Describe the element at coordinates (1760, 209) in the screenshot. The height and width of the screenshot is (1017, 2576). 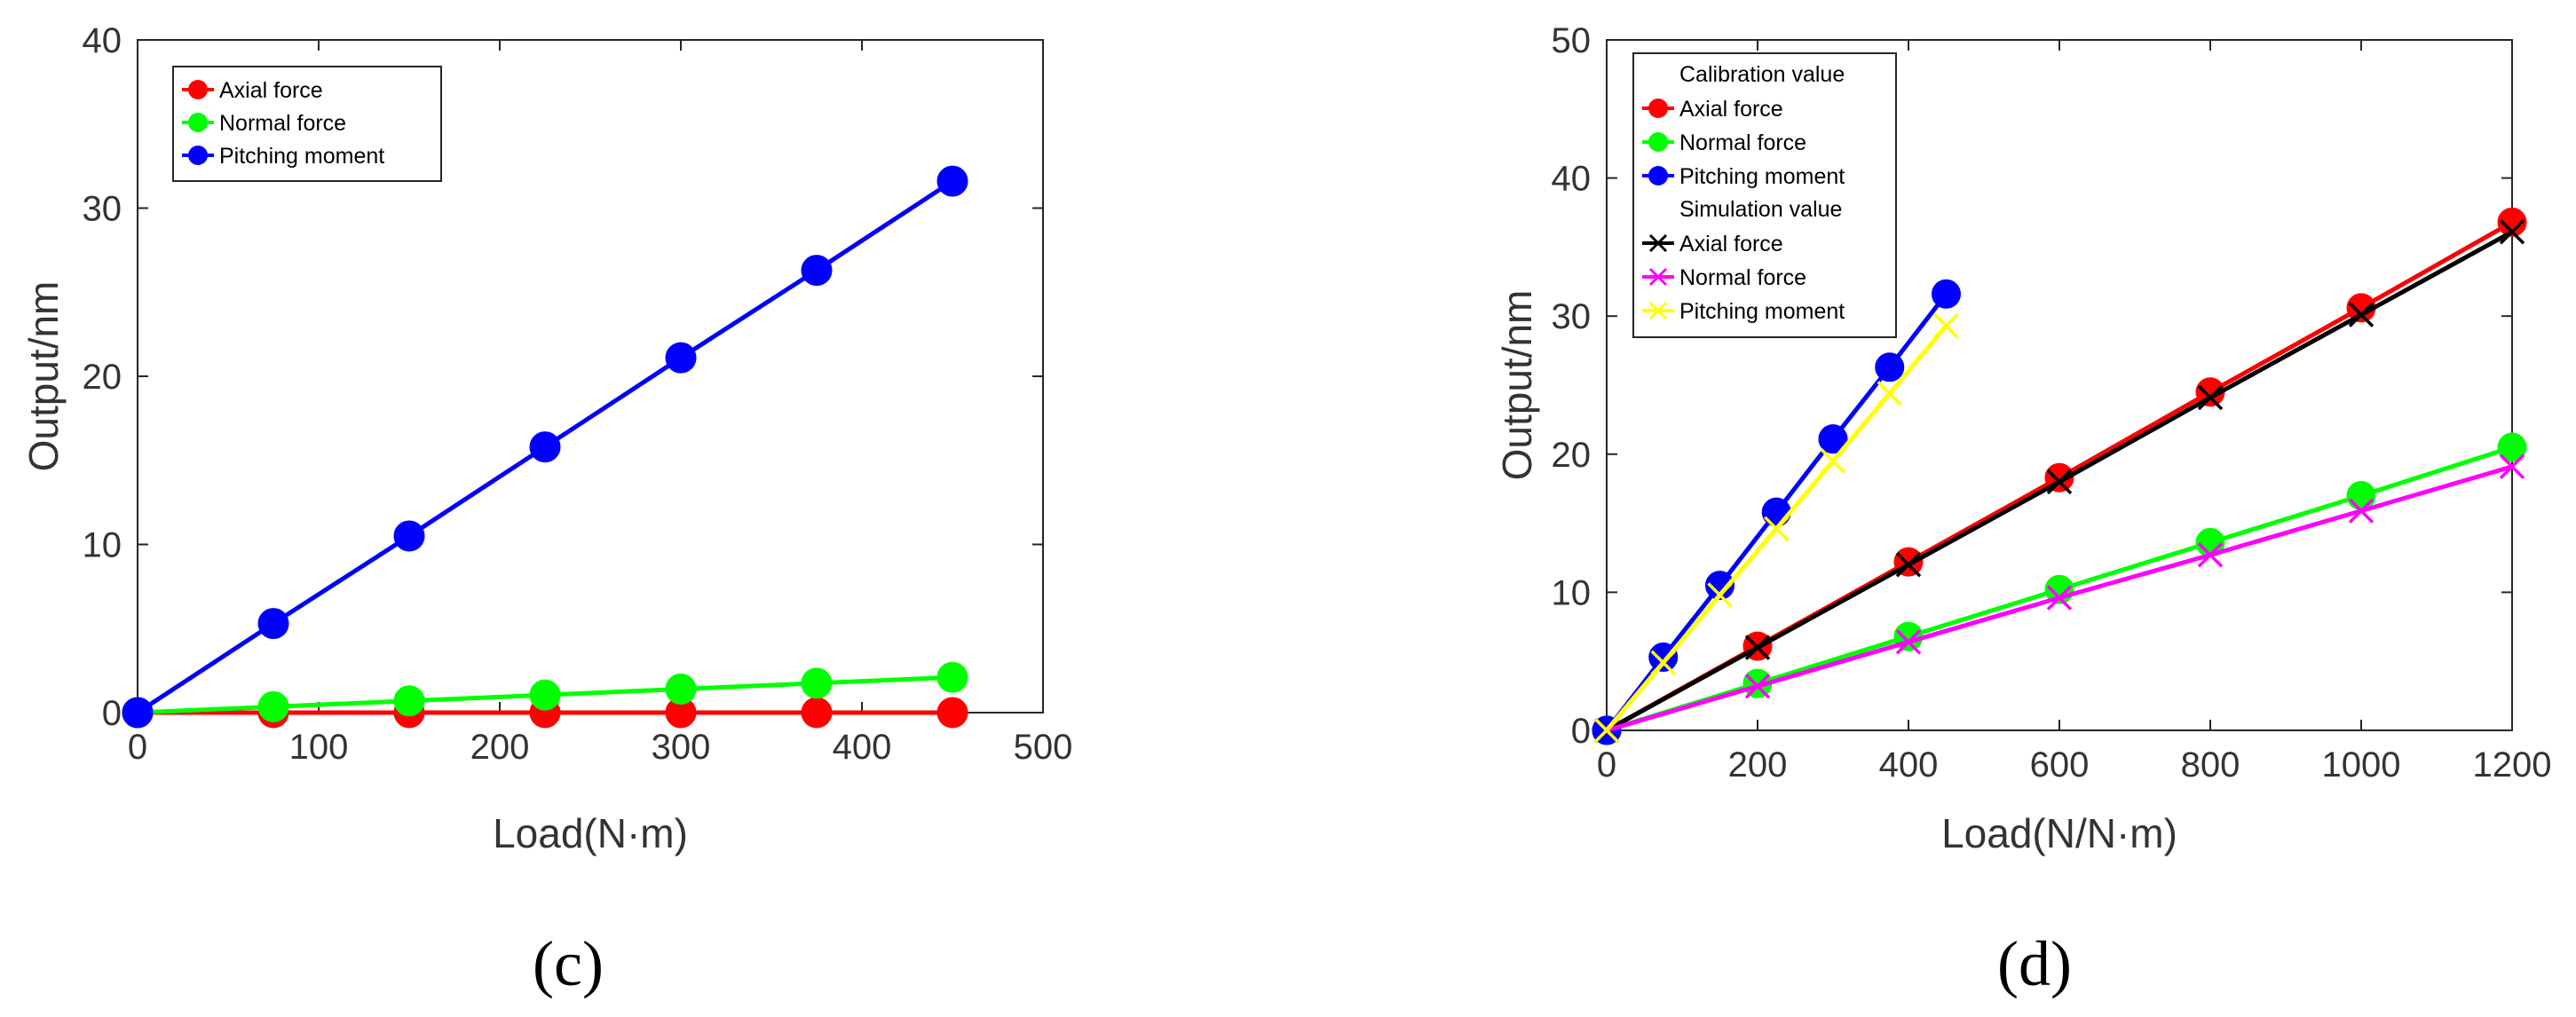
I see `legend-group-title: Simulation value` at that location.